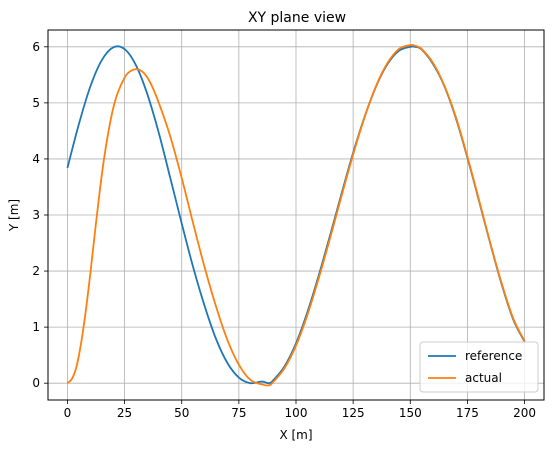  Describe the element at coordinates (124, 413) in the screenshot. I see `x-tick-label: 25` at that location.